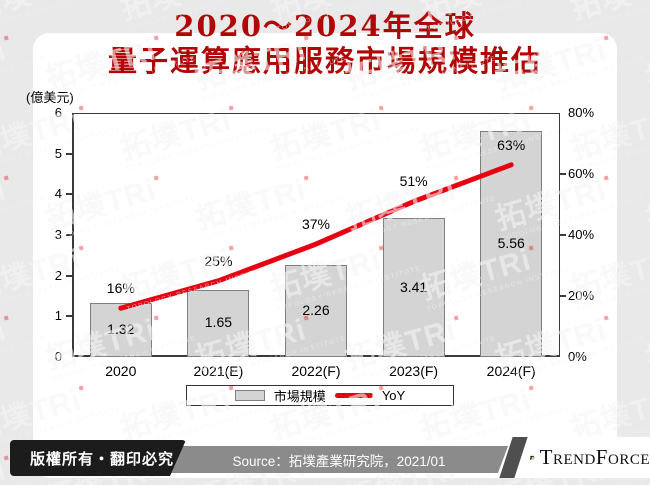 The height and width of the screenshot is (485, 650). I want to click on title-line2: 量子運算應用服務市場規模推估, so click(324, 61).